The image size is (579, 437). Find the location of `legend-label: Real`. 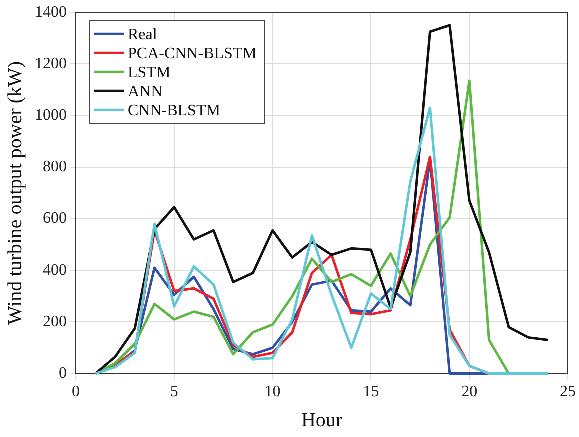

legend-label: Real is located at coordinates (143, 35).